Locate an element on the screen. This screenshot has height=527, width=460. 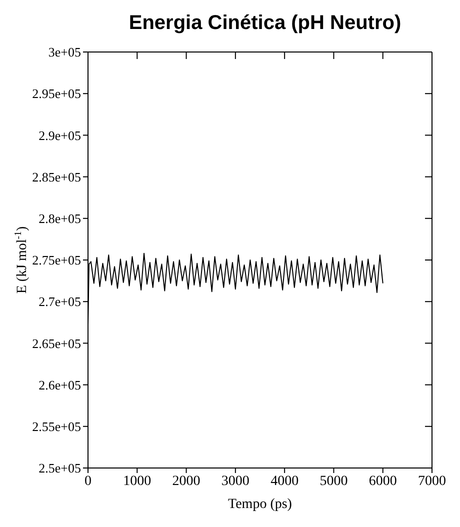
x-axis-title: Tempo (ps) is located at coordinates (260, 504).